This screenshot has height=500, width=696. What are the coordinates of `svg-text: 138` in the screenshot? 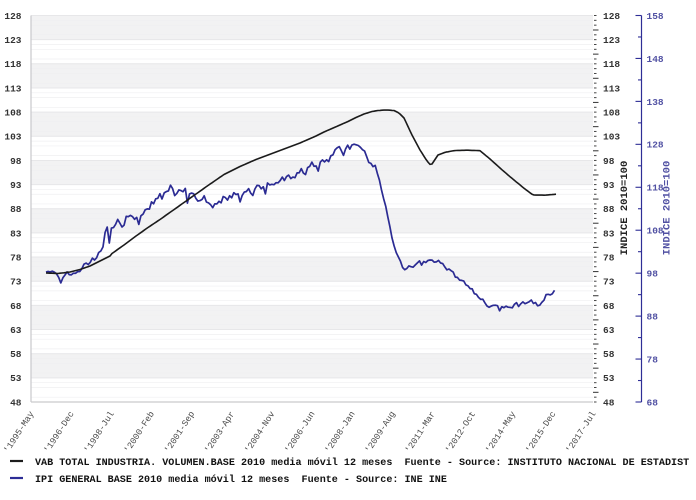 It's located at (655, 102).